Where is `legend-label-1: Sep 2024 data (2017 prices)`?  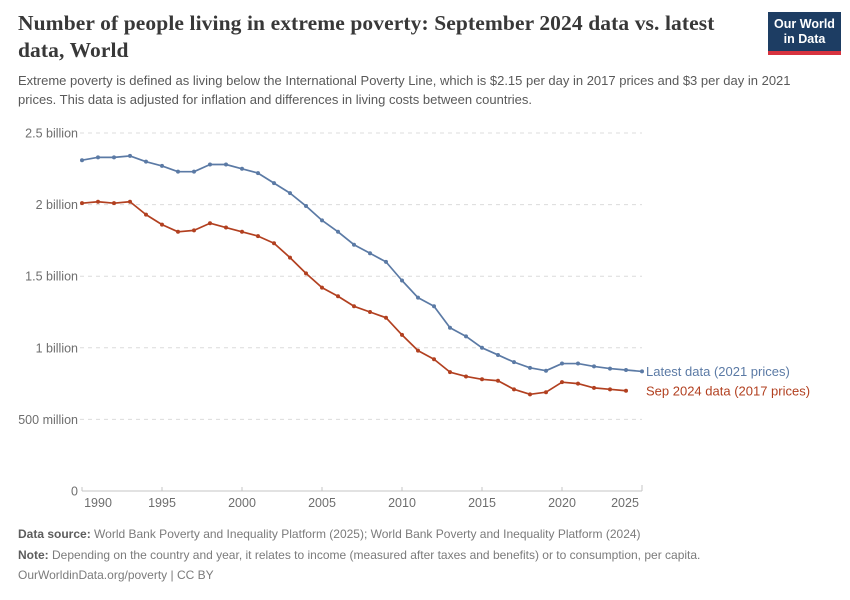 legend-label-1: Sep 2024 data (2017 prices) is located at coordinates (728, 390).